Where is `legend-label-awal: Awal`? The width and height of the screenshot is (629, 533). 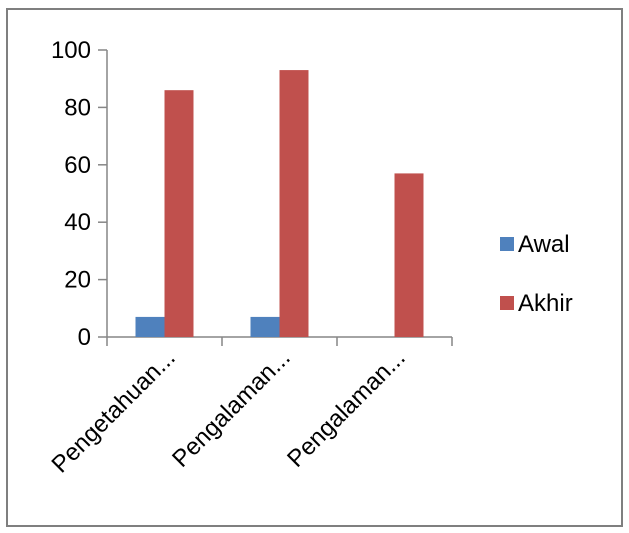
legend-label-awal: Awal is located at coordinates (544, 244).